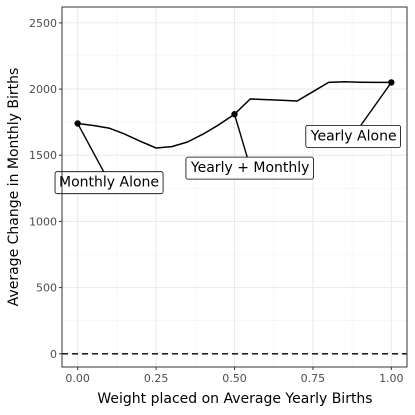 This screenshot has height=415, width=415. What do you see at coordinates (109, 159) in the screenshot?
I see `annotation: Monthly Alone` at bounding box center [109, 159].